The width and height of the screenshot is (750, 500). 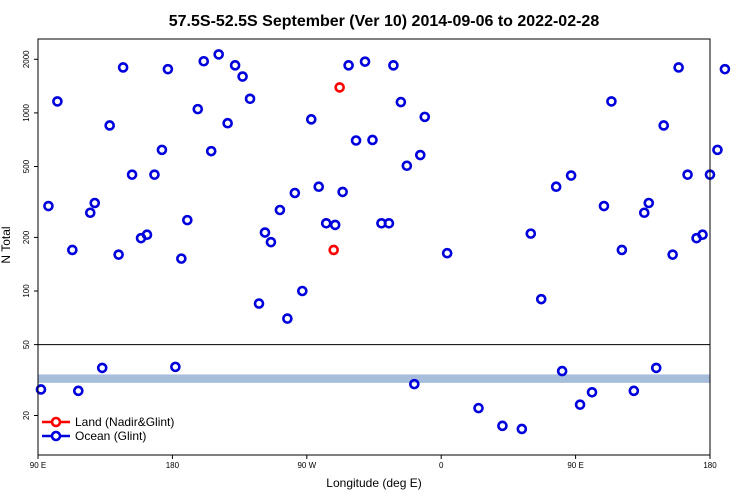 I want to click on shaded-band, so click(x=374, y=378).